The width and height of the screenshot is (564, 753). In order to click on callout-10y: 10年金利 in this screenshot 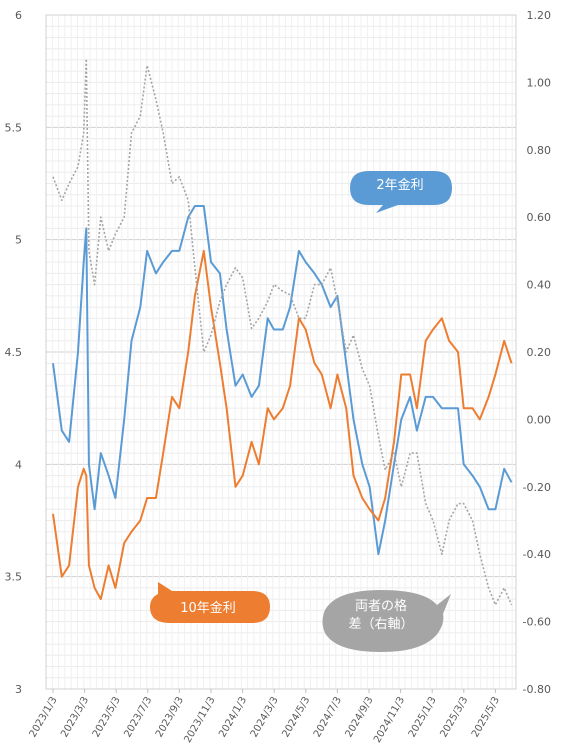, I will do `click(210, 602)`.